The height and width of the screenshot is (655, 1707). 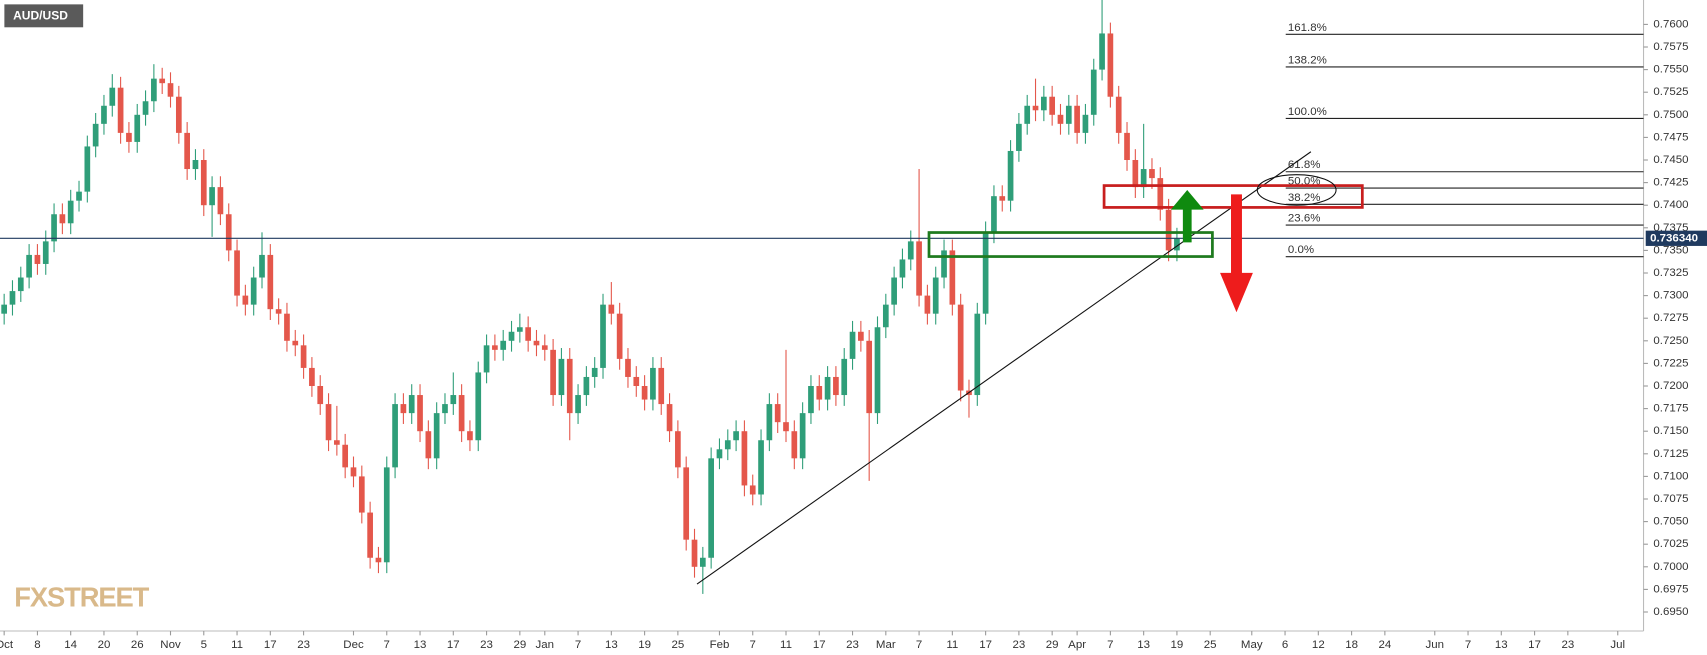 I want to click on fib-label: 138.2%, so click(x=1307, y=60).